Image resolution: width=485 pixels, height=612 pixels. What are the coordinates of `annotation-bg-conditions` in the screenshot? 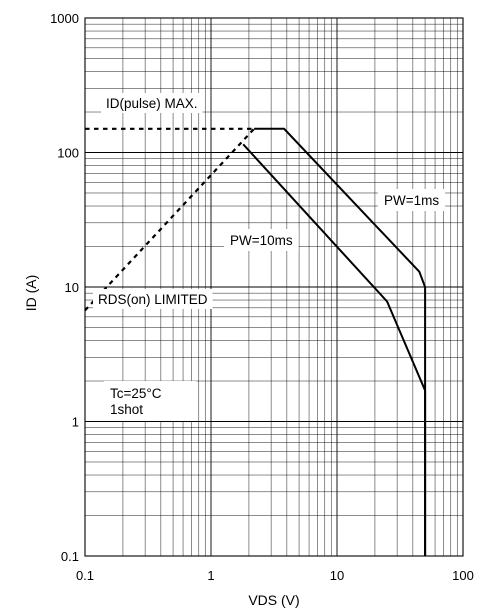 It's located at (150, 401).